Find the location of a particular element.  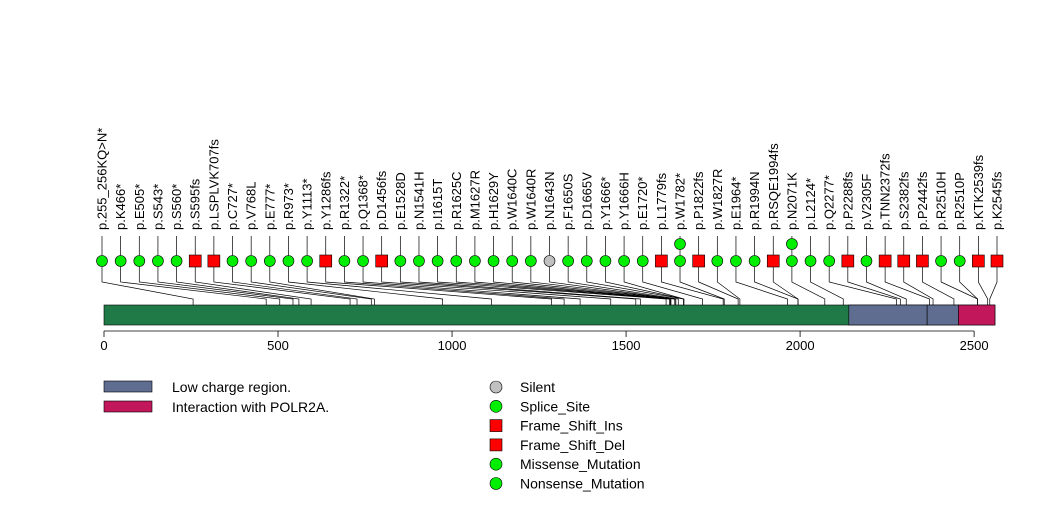

marker-p-p2442fs is located at coordinates (922, 261).